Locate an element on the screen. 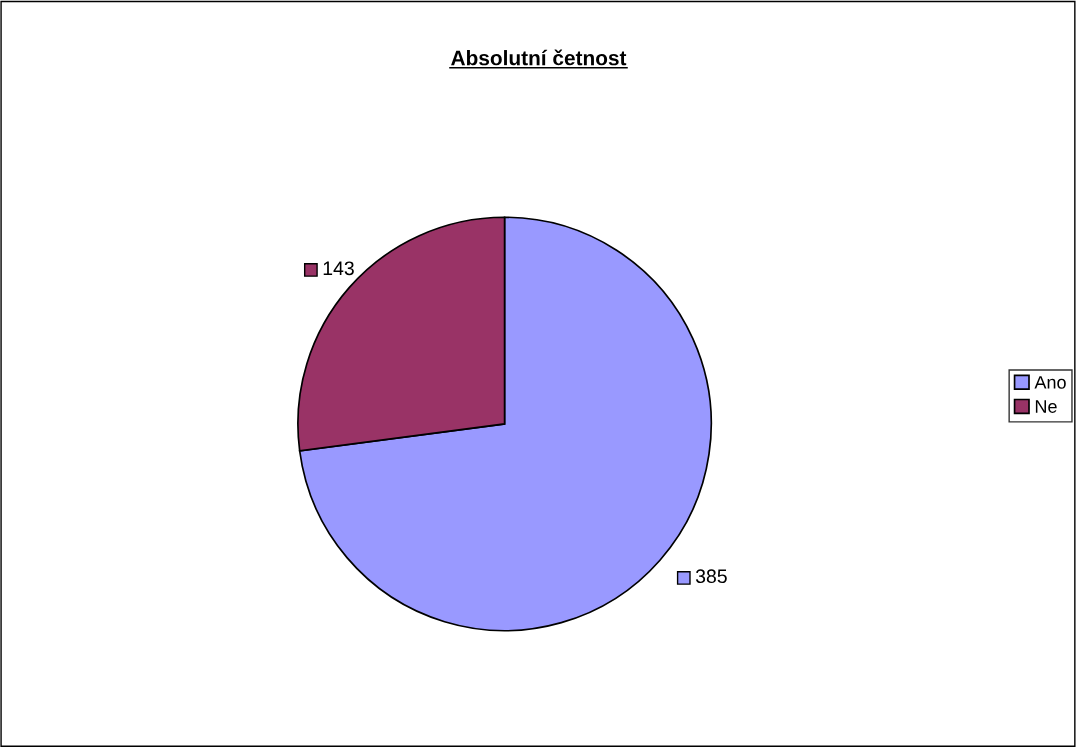 Image resolution: width=1077 pixels, height=747 pixels. legend-label: Ne is located at coordinates (1046, 406).